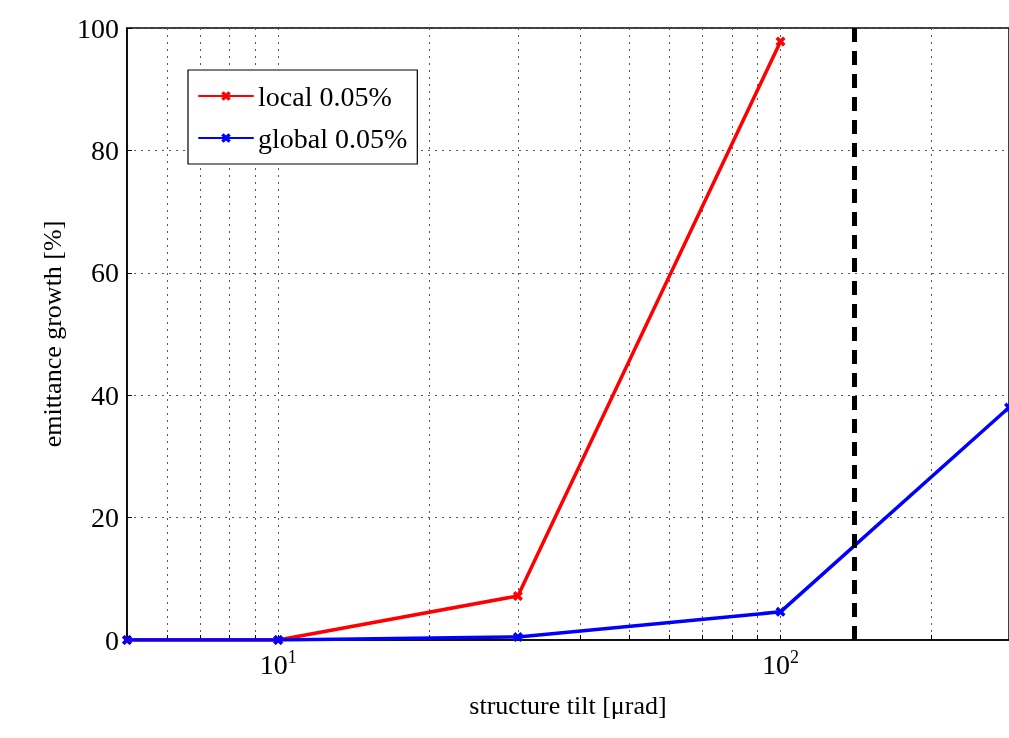 The image size is (1009, 738). Describe the element at coordinates (325, 96) in the screenshot. I see `legend-label: local 0.05%` at that location.